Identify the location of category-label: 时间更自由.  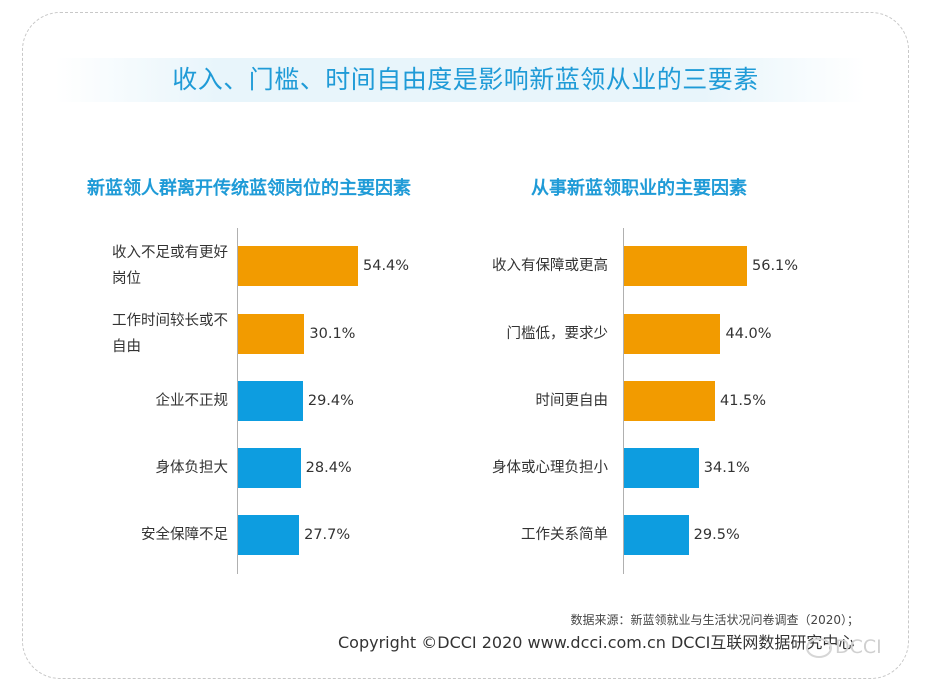
(572, 401).